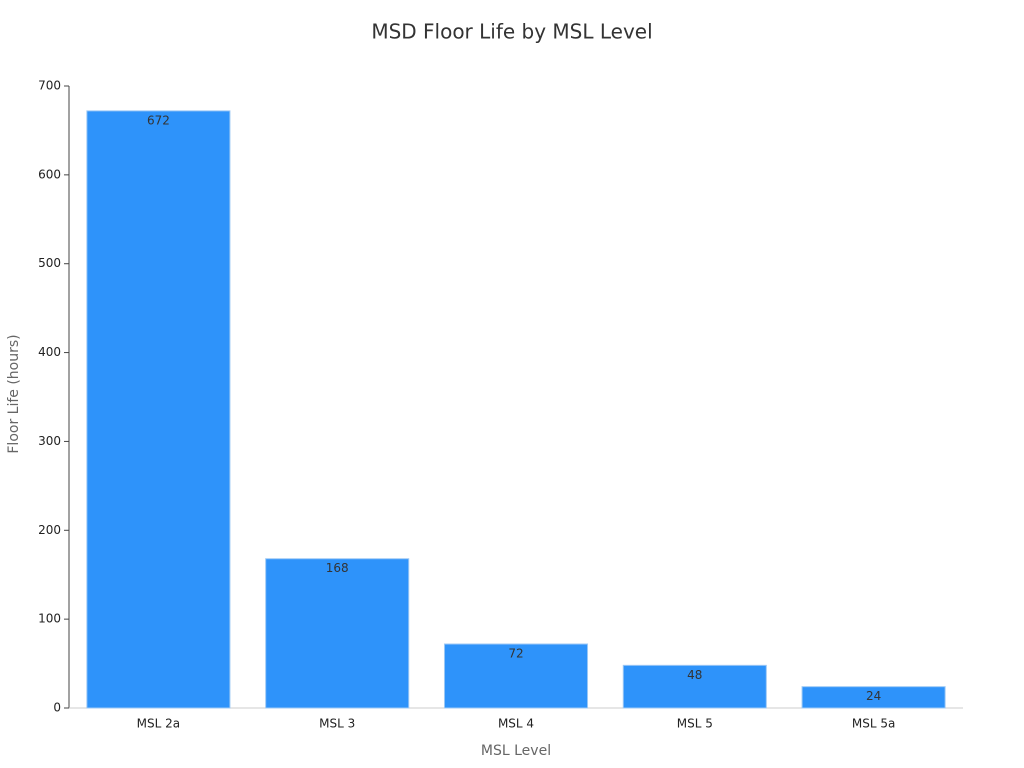 The image size is (1024, 768). Describe the element at coordinates (511, 32) in the screenshot. I see `chart-title: MSD Floor Life by MSL Level` at that location.